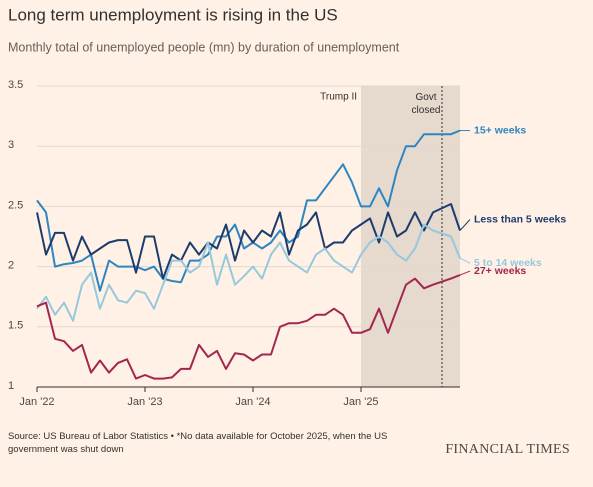 The image size is (593, 487). Describe the element at coordinates (500, 271) in the screenshot. I see `series-label: 27+ weeks` at that location.